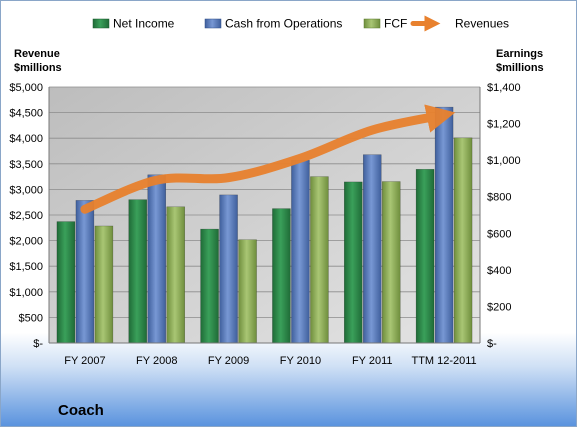 The image size is (577, 431). What do you see at coordinates (372, 361) in the screenshot?
I see `x-tick-label: FY 2011` at bounding box center [372, 361].